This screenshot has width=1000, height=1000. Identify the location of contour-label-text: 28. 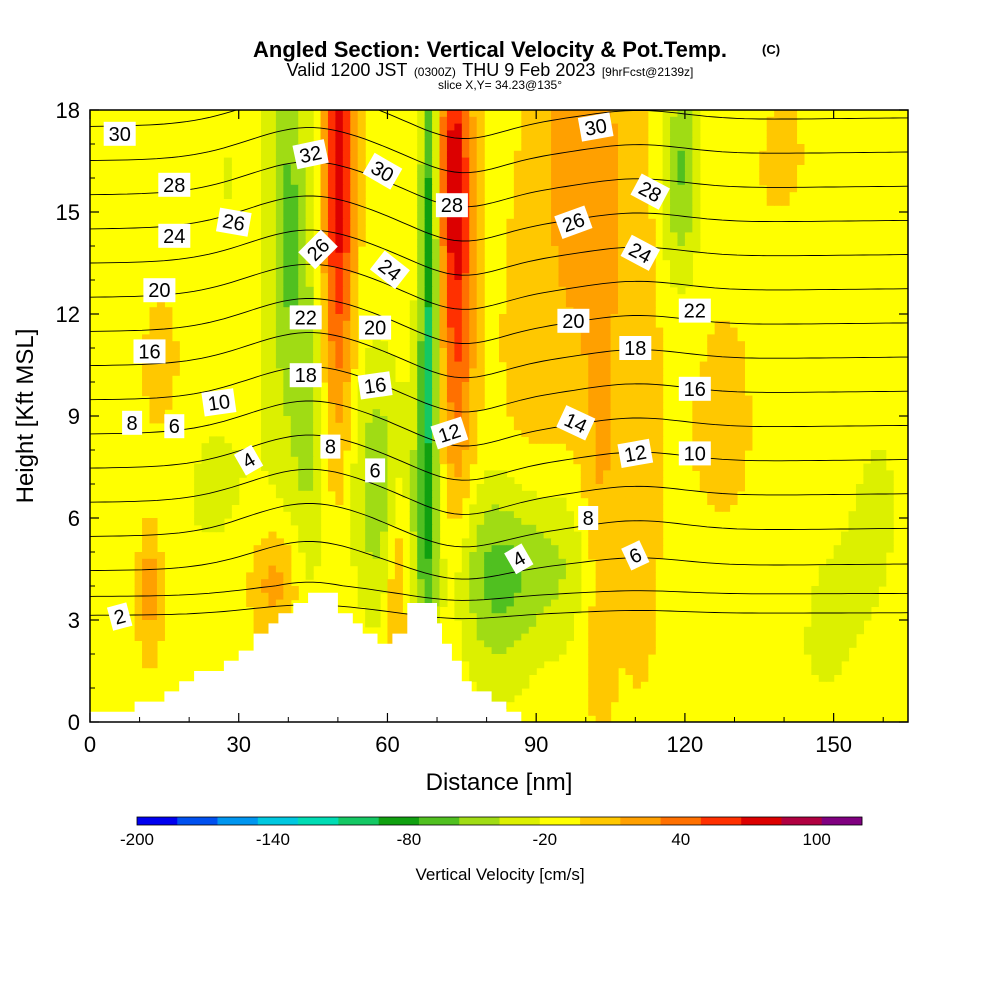
(452, 206).